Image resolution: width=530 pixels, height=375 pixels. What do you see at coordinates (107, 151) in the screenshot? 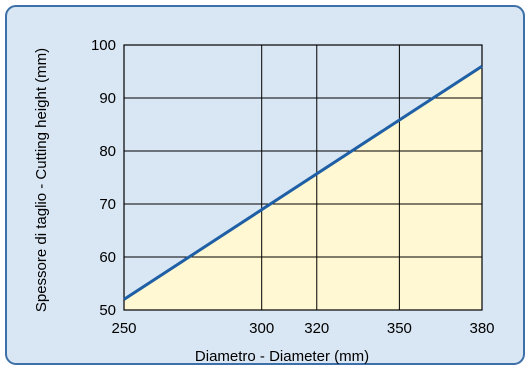
I see `y-tick-label: 80` at bounding box center [107, 151].